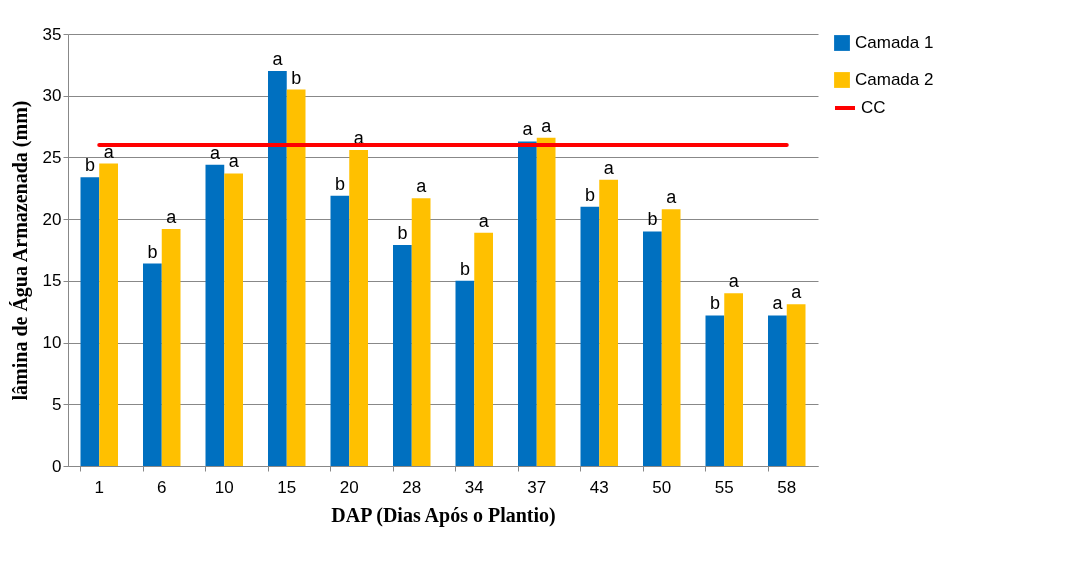  Describe the element at coordinates (52, 343) in the screenshot. I see `y-tick-label: 10` at that location.